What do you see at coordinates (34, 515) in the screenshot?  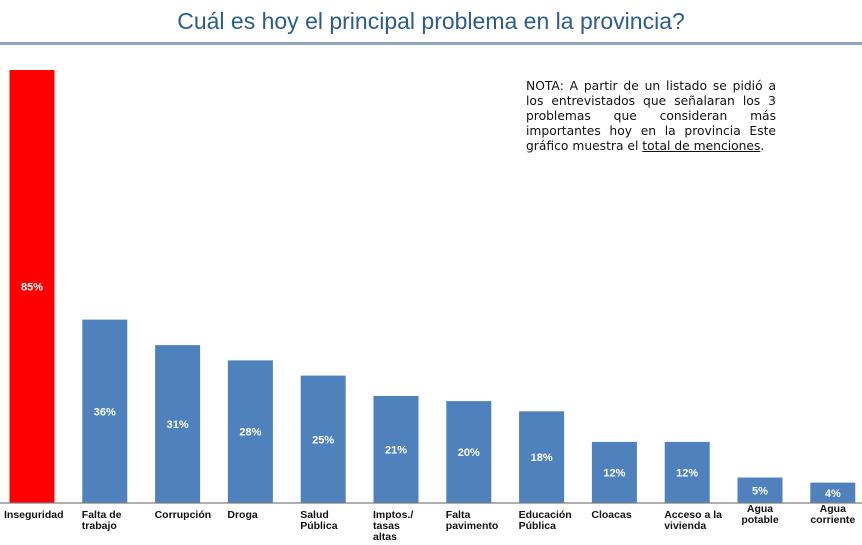 I see `category-label: Inseguridad` at bounding box center [34, 515].